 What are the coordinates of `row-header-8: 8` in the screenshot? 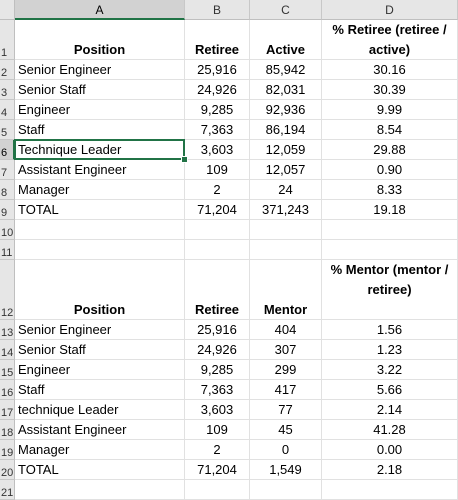 It's located at (7, 190).